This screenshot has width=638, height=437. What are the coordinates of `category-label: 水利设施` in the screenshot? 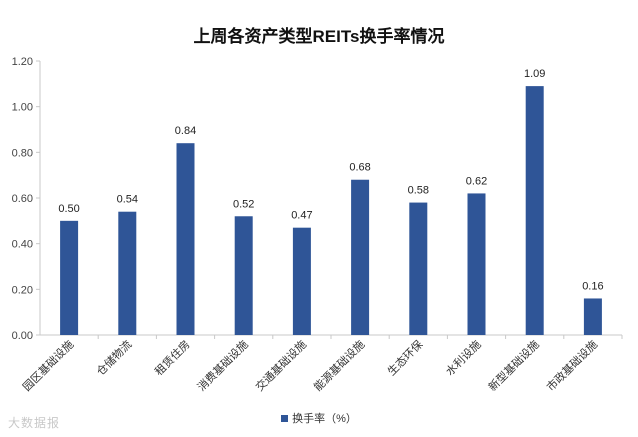 It's located at (463, 358).